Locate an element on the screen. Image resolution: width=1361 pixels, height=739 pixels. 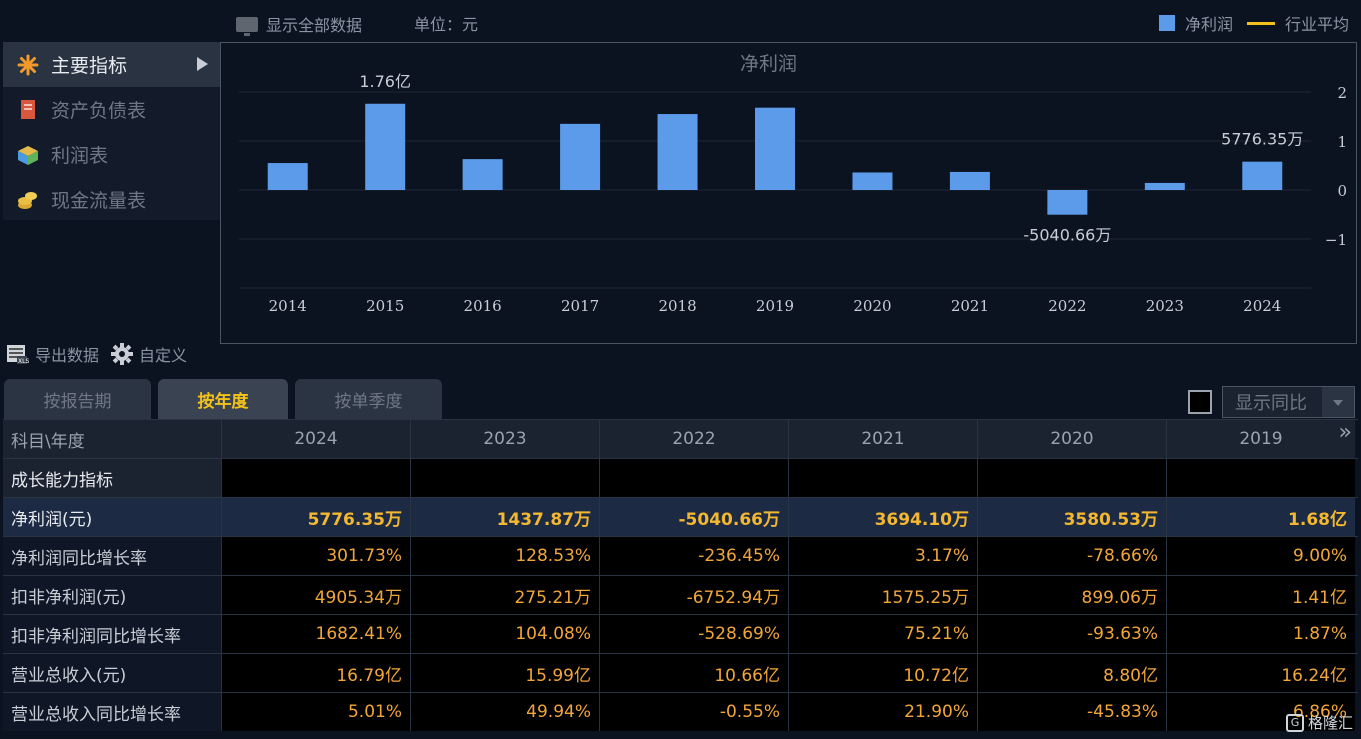
x-tick-label: 2023 is located at coordinates (1165, 306).